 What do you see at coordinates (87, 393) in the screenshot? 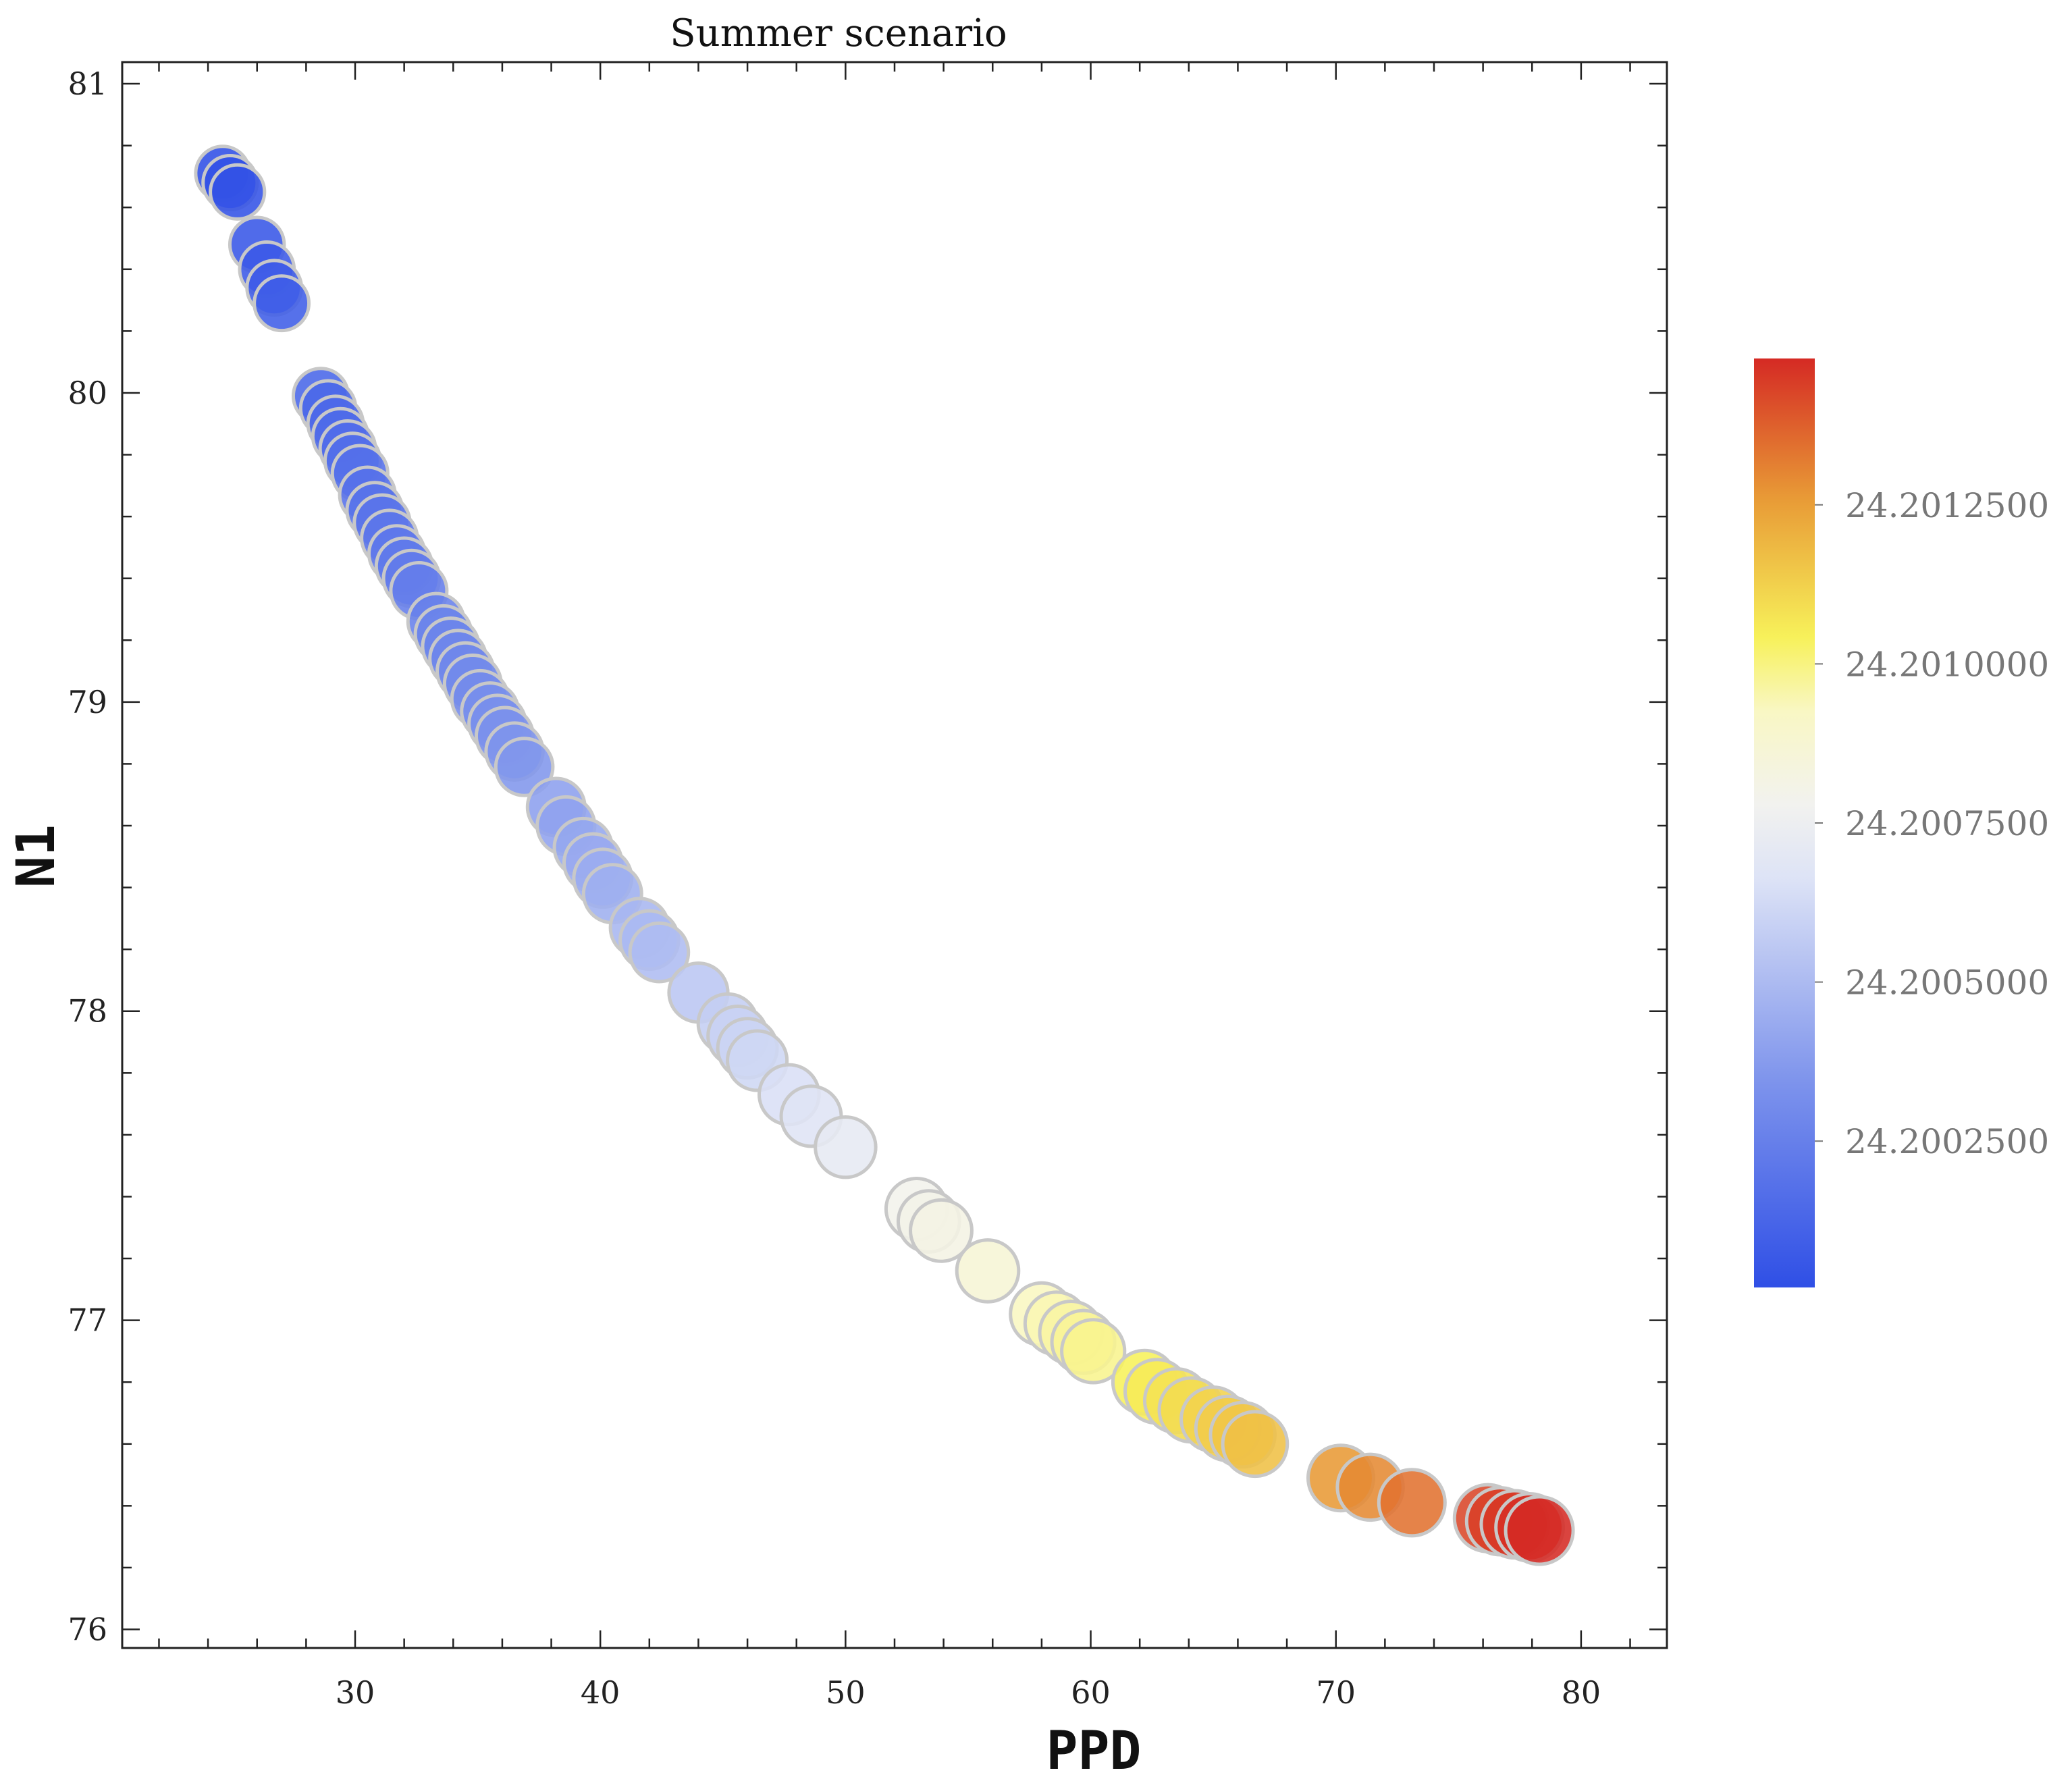
I see `y-tick-label: 80` at bounding box center [87, 393].